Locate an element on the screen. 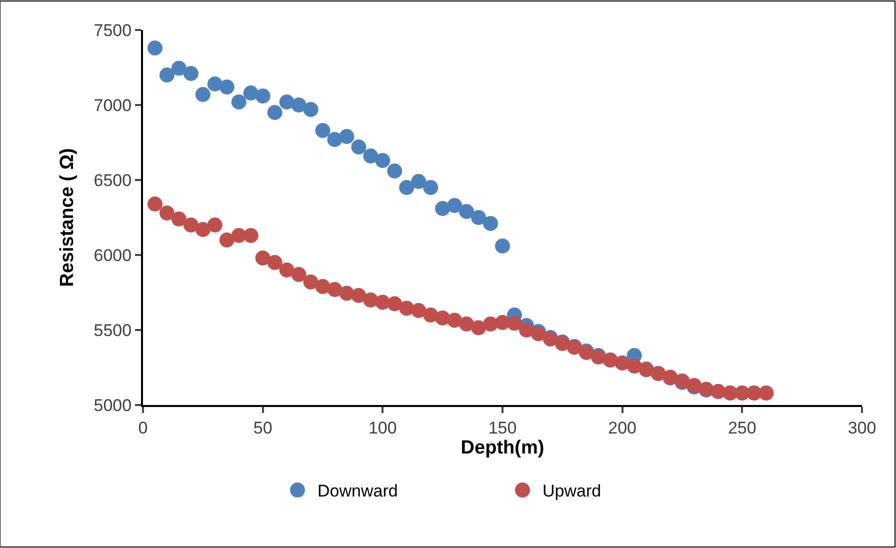  x-tick-label: 200 is located at coordinates (622, 428).